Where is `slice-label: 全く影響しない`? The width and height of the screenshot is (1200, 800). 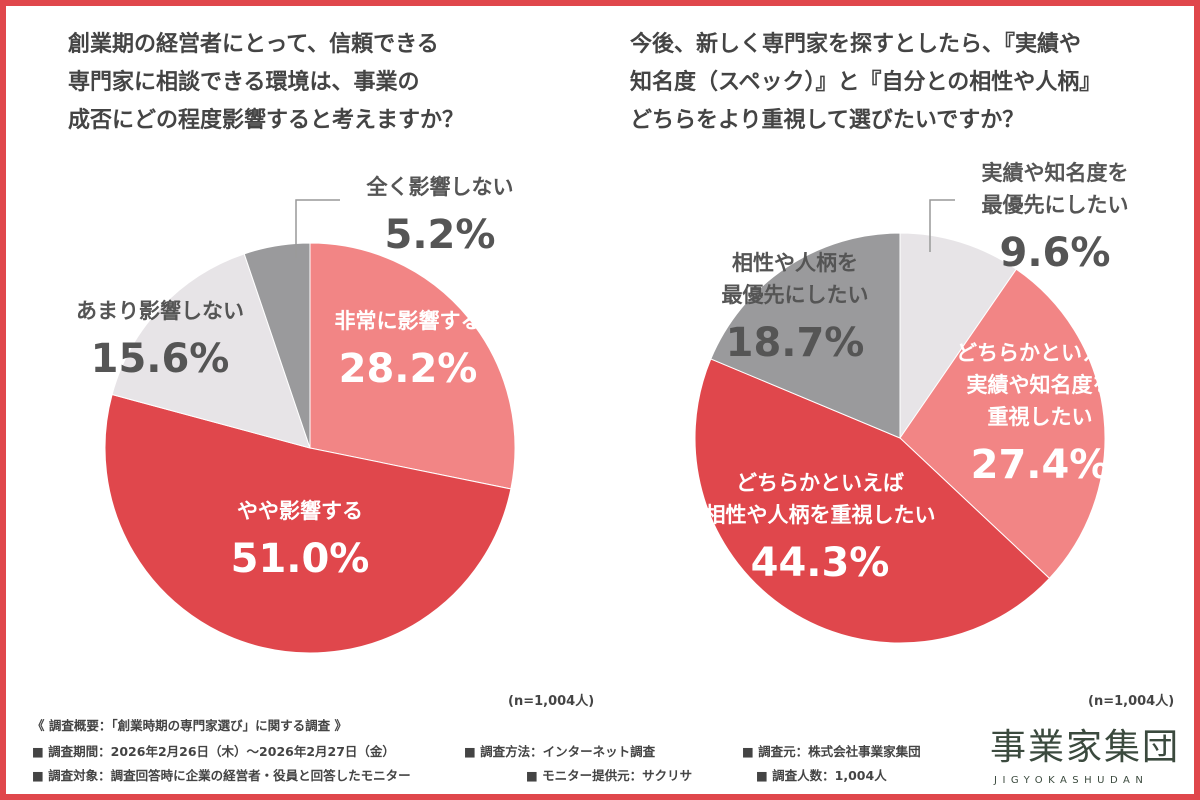 slice-label: 全く影響しない is located at coordinates (440, 187).